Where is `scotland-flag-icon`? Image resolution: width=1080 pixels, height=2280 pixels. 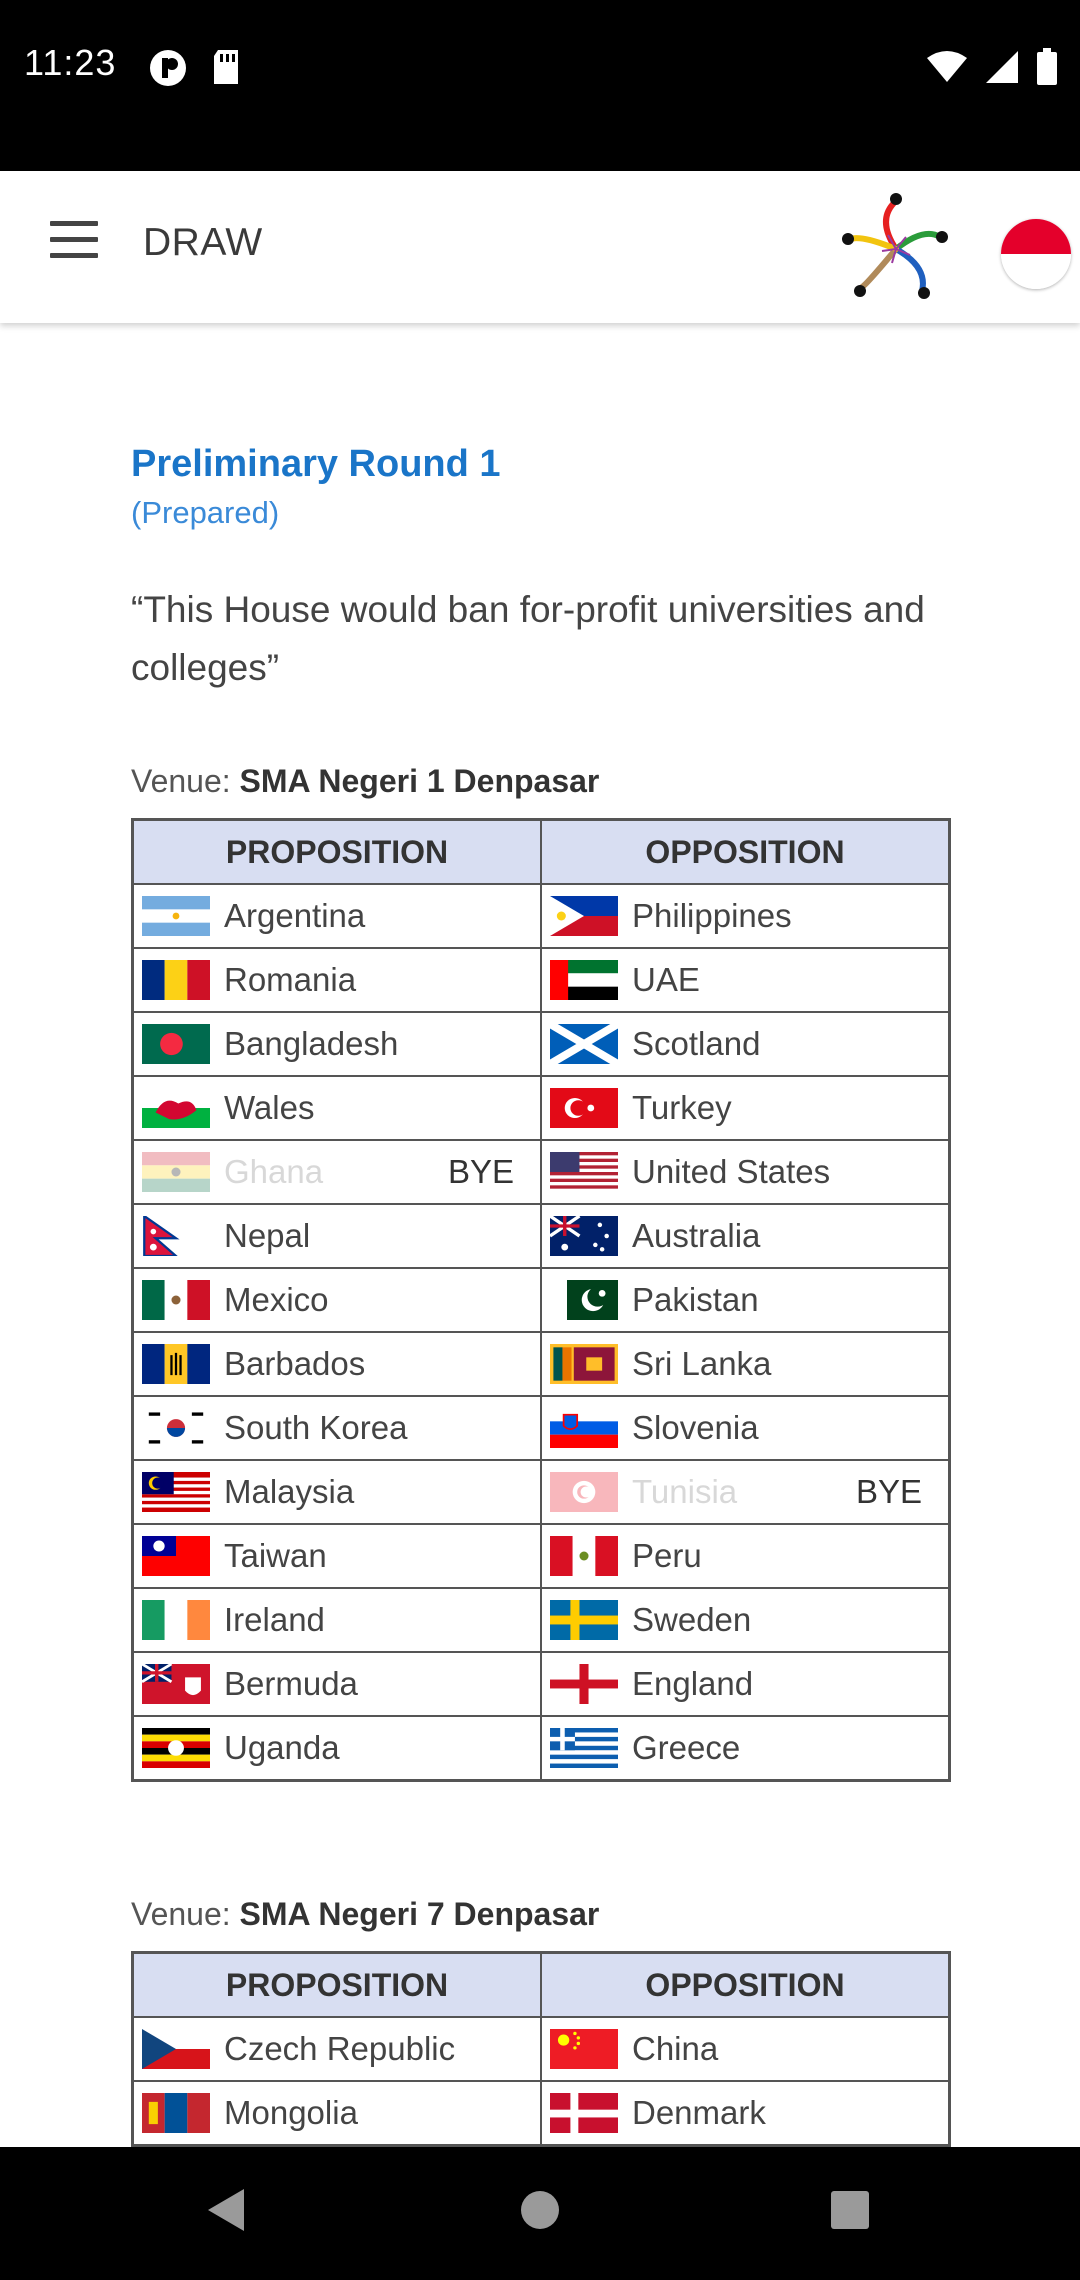
scotland-flag-icon is located at coordinates (584, 1044).